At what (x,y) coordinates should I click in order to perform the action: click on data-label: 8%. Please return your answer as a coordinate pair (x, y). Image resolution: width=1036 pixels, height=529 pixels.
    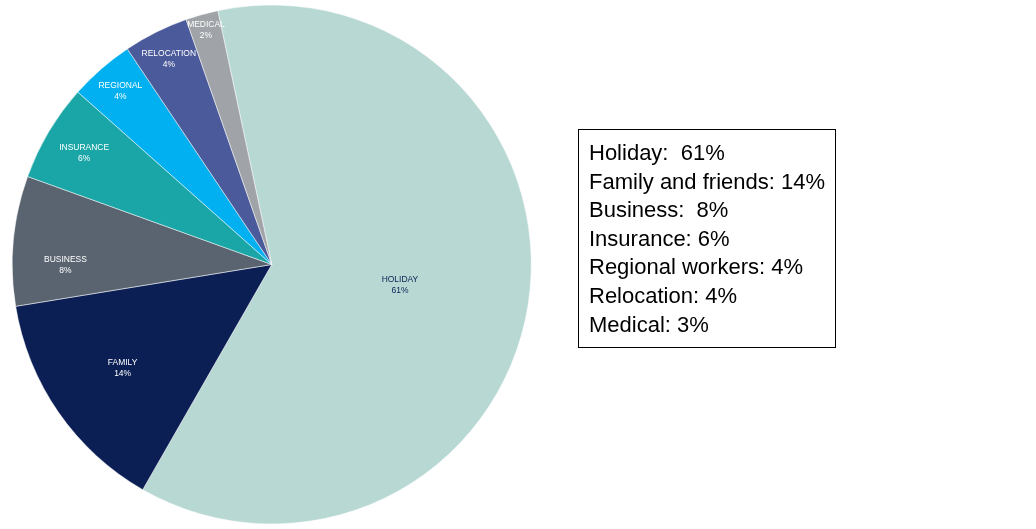
    Looking at the image, I should click on (66, 269).